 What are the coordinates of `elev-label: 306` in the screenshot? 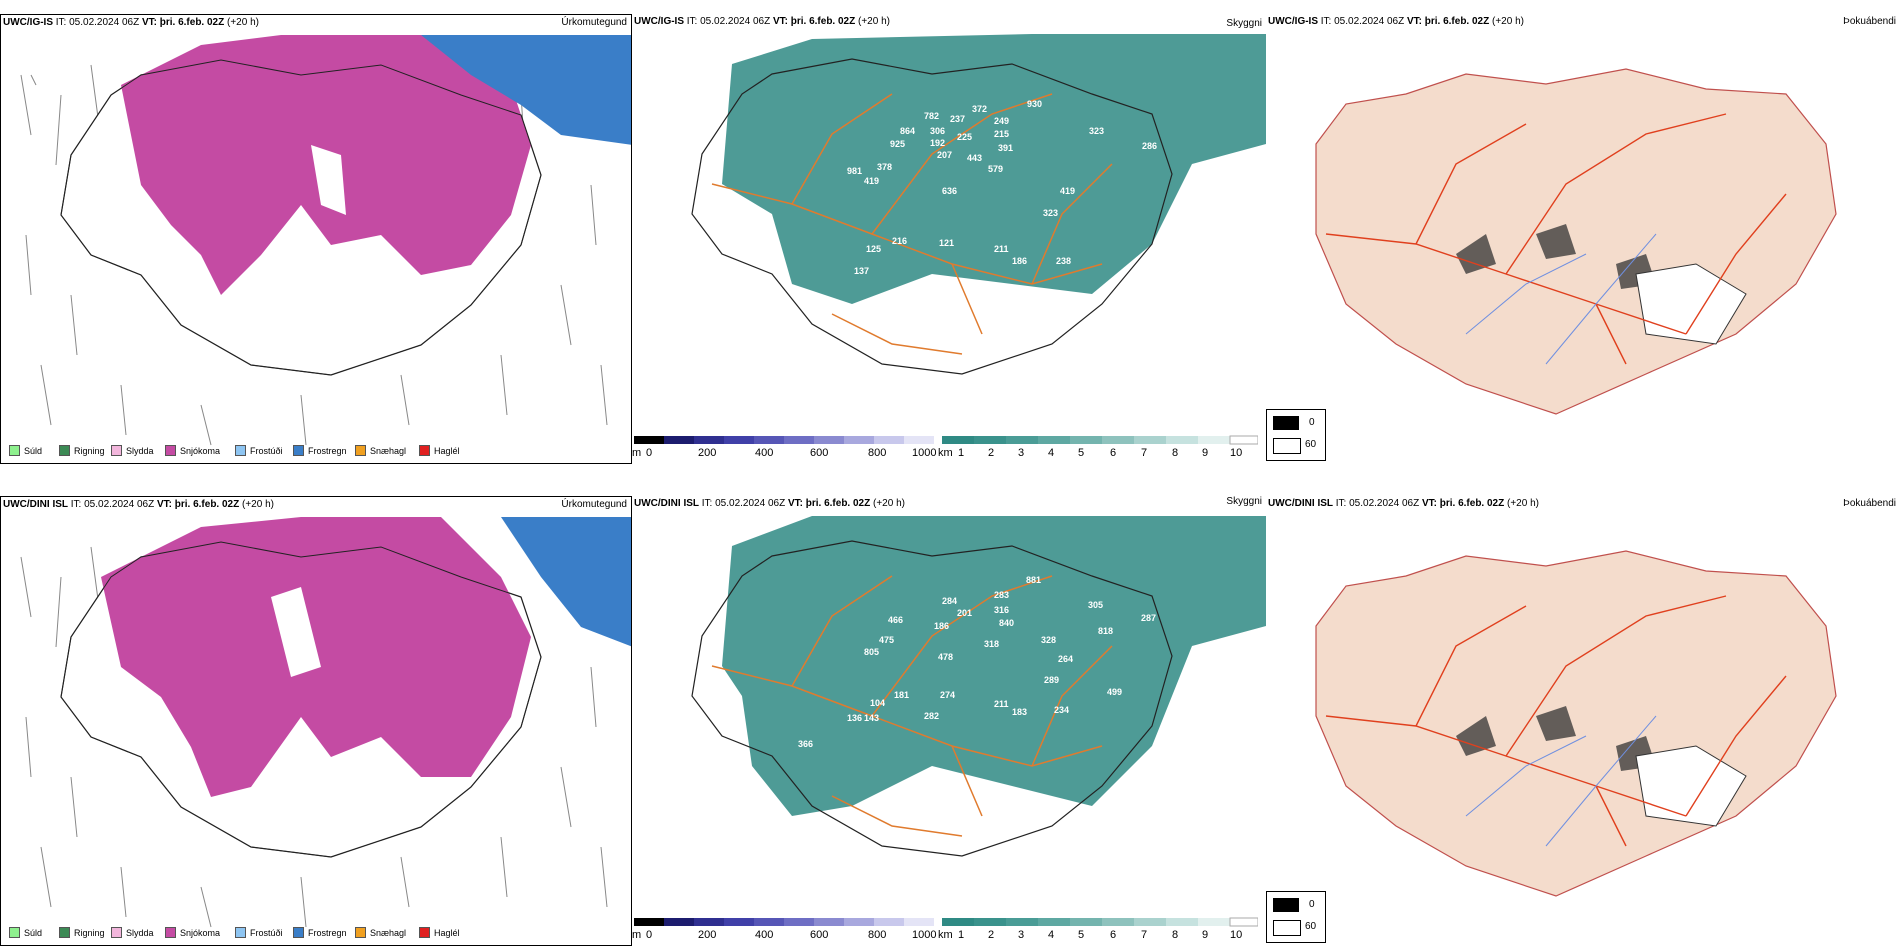 It's located at (937, 131).